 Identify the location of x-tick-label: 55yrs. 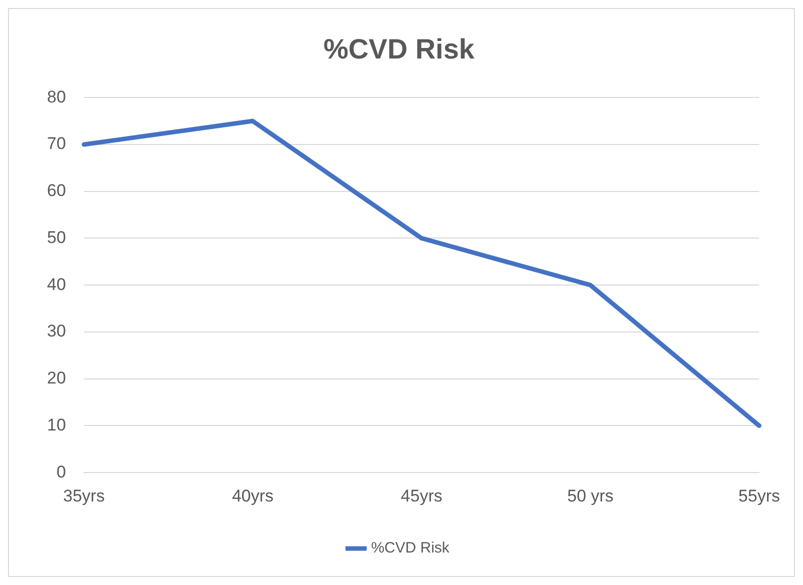
(759, 496).